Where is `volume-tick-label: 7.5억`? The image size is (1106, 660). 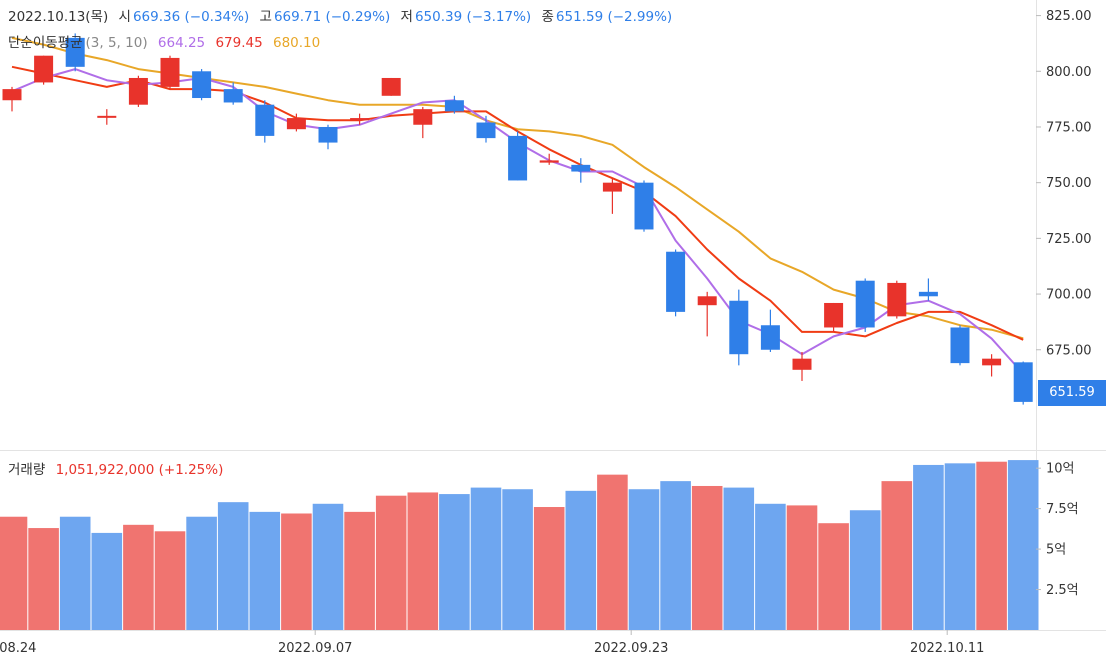 volume-tick-label: 7.5억 is located at coordinates (1062, 509).